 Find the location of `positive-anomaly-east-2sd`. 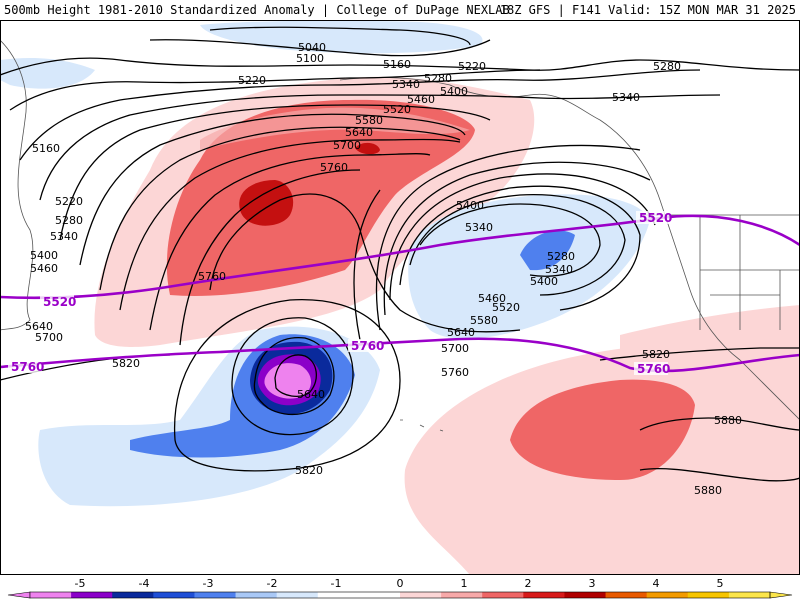

positive-anomaly-east-2sd is located at coordinates (602, 429).